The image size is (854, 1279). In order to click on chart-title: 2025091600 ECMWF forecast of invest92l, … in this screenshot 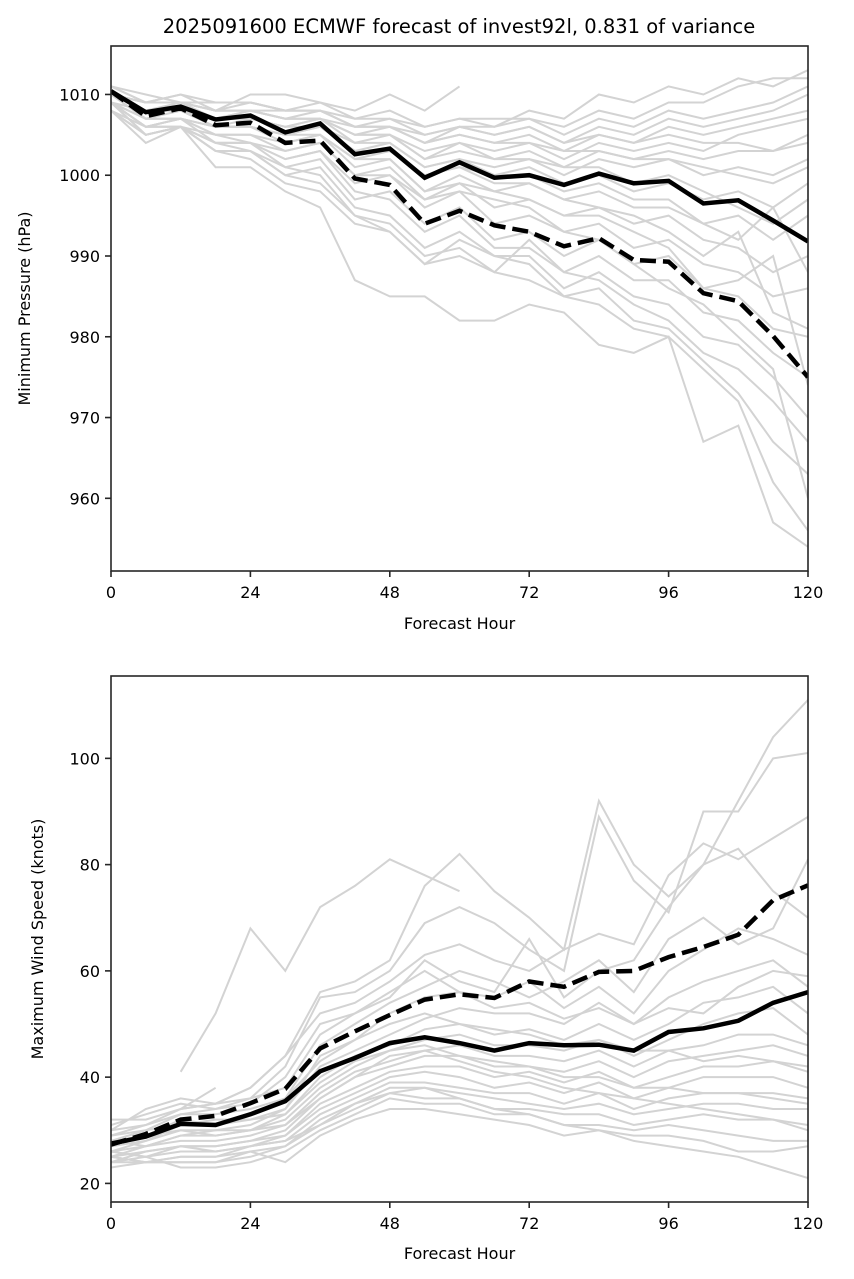, I will do `click(459, 26)`.